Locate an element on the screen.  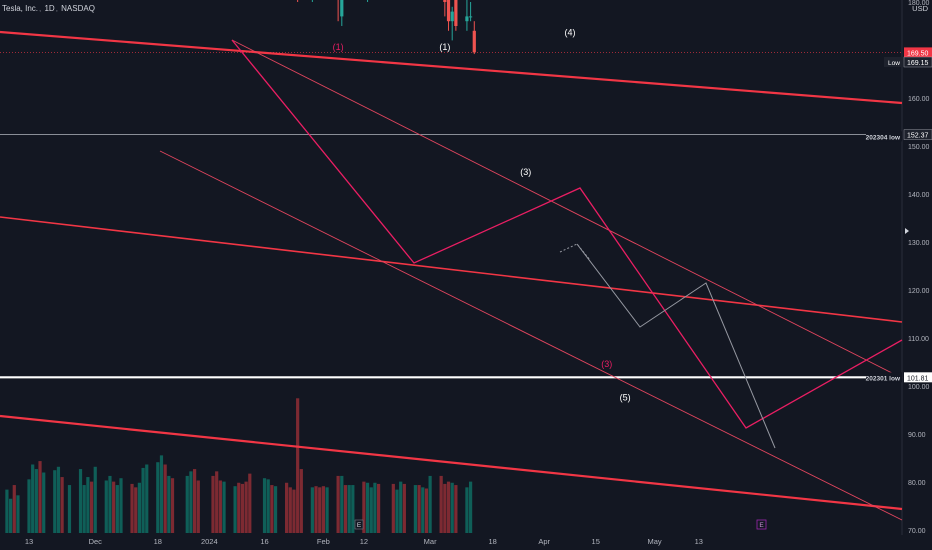
price-tick-label: 160.00 is located at coordinates (919, 99).